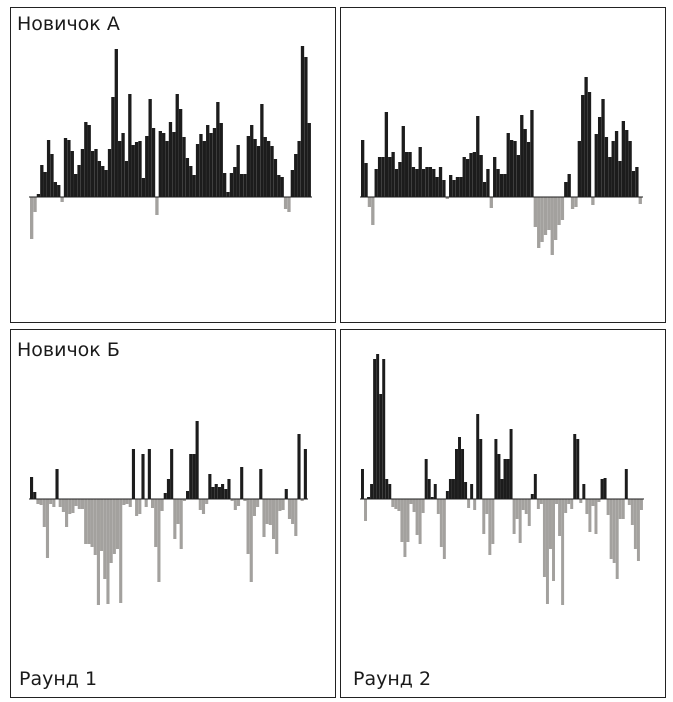 This screenshot has width=673, height=702. I want to click on bar-chart-r1c2, so click(501, 166).